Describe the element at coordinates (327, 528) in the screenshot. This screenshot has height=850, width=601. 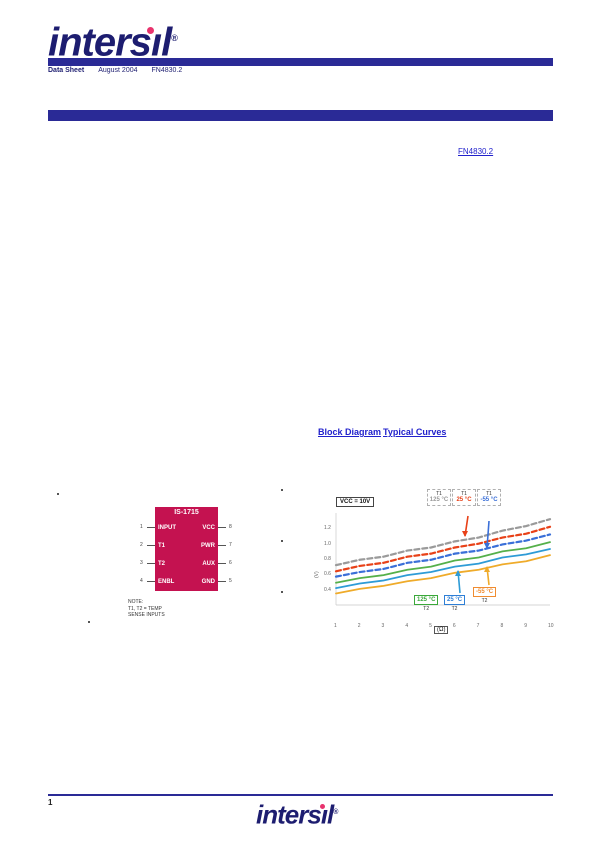
I see `y-tick-label: 1.2` at that location.